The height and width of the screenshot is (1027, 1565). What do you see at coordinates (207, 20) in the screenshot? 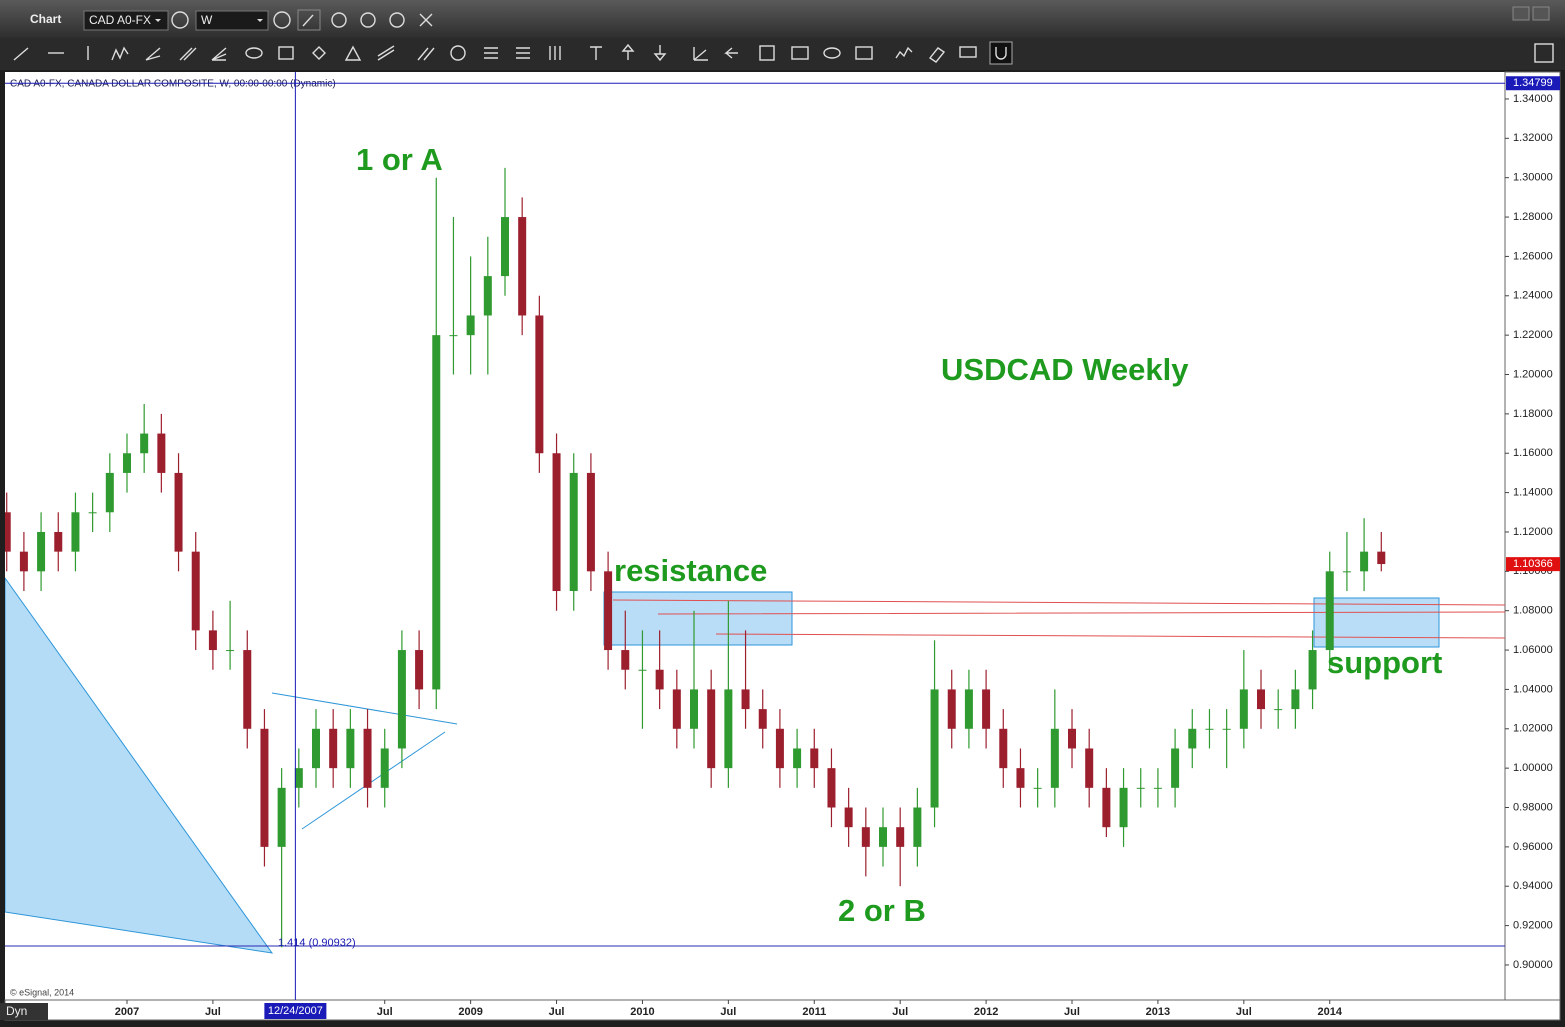
I see `interval: W` at bounding box center [207, 20].